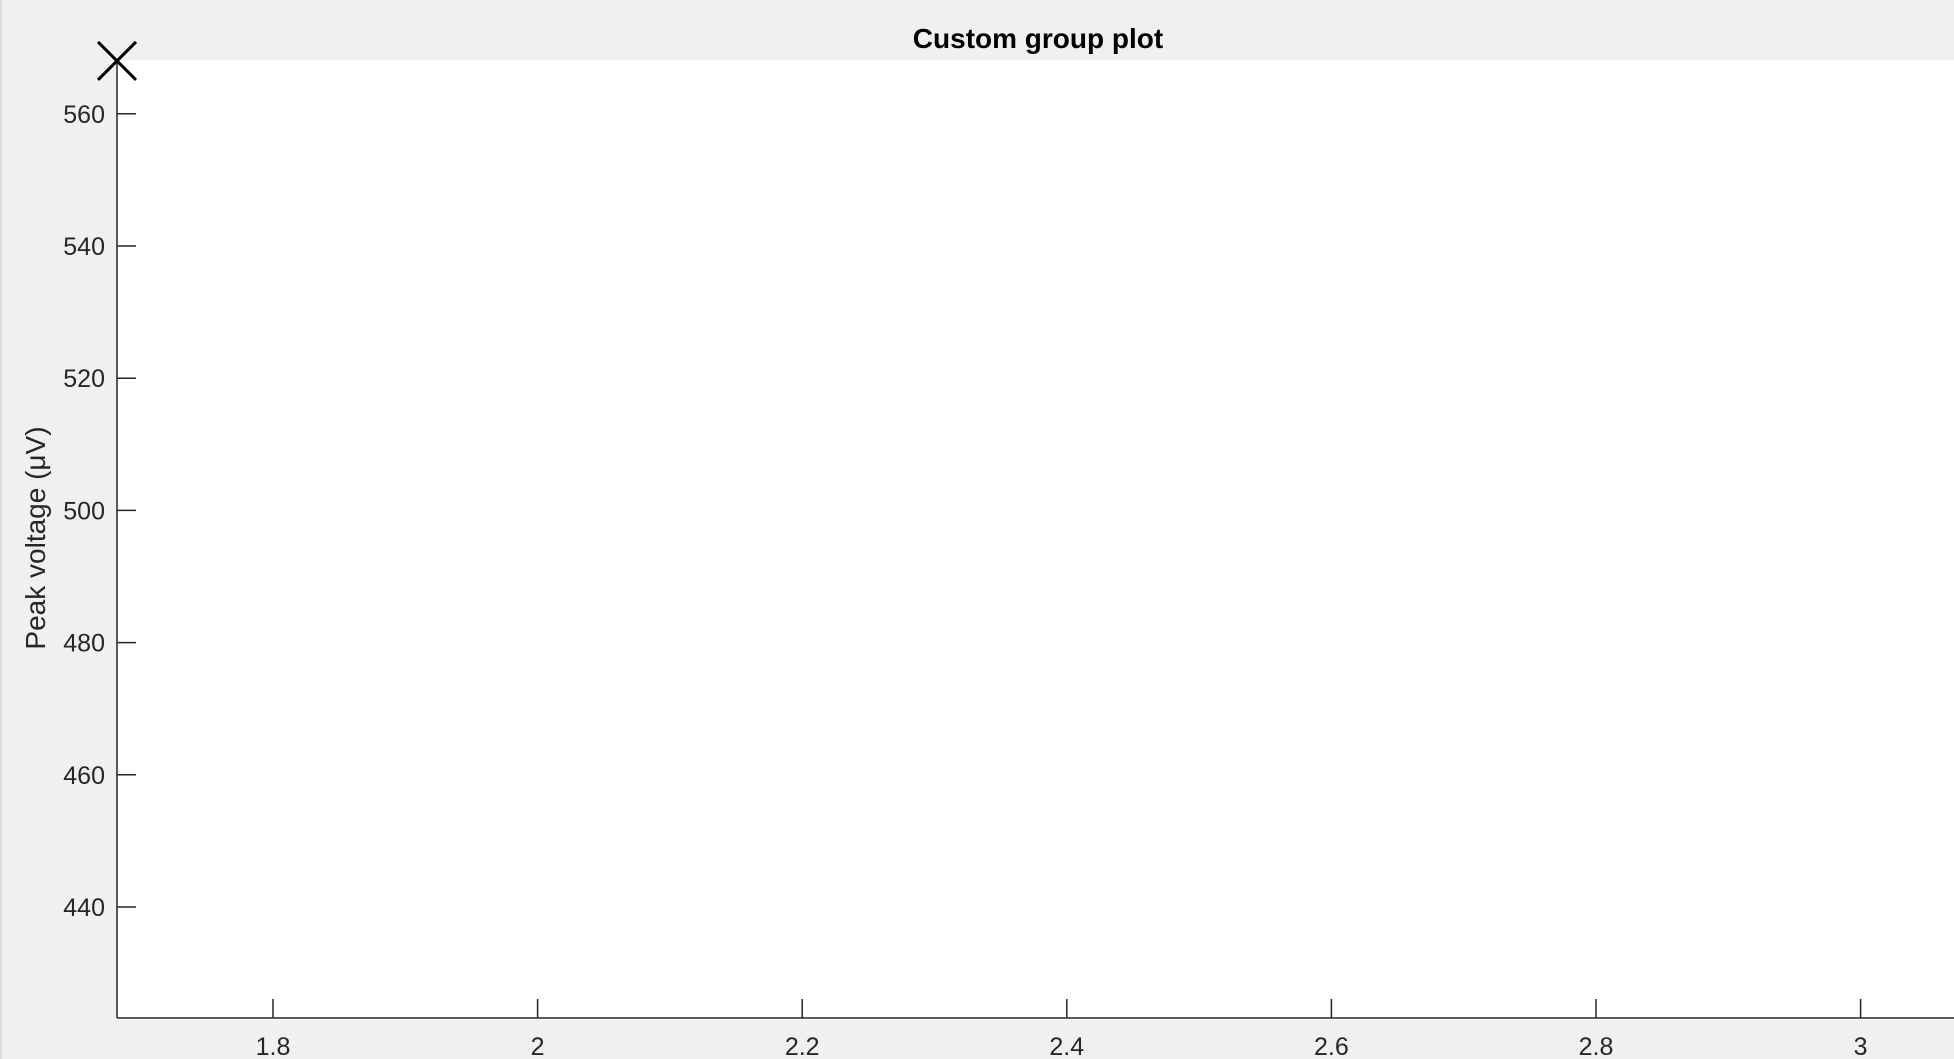 The height and width of the screenshot is (1059, 1954). What do you see at coordinates (35, 537) in the screenshot?
I see `y-axis-label: Peak voltage (μV)` at bounding box center [35, 537].